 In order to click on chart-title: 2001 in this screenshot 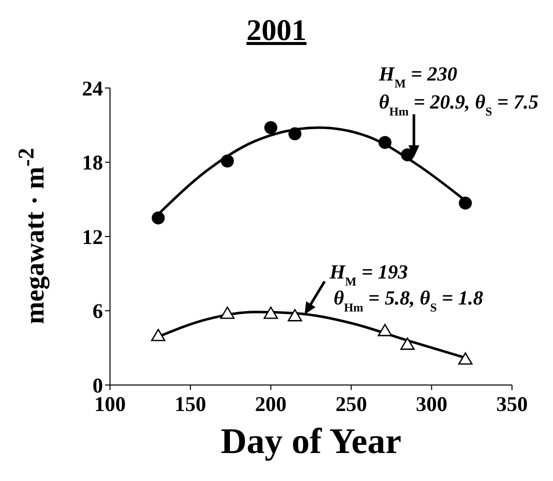, I will do `click(276, 30)`.